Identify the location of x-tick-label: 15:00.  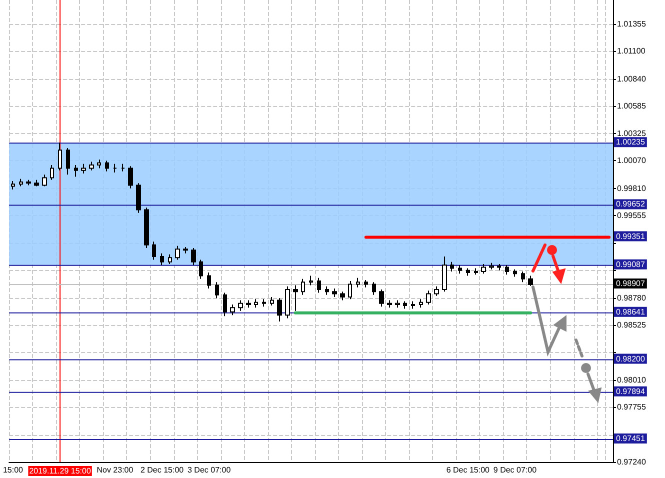
(13, 470).